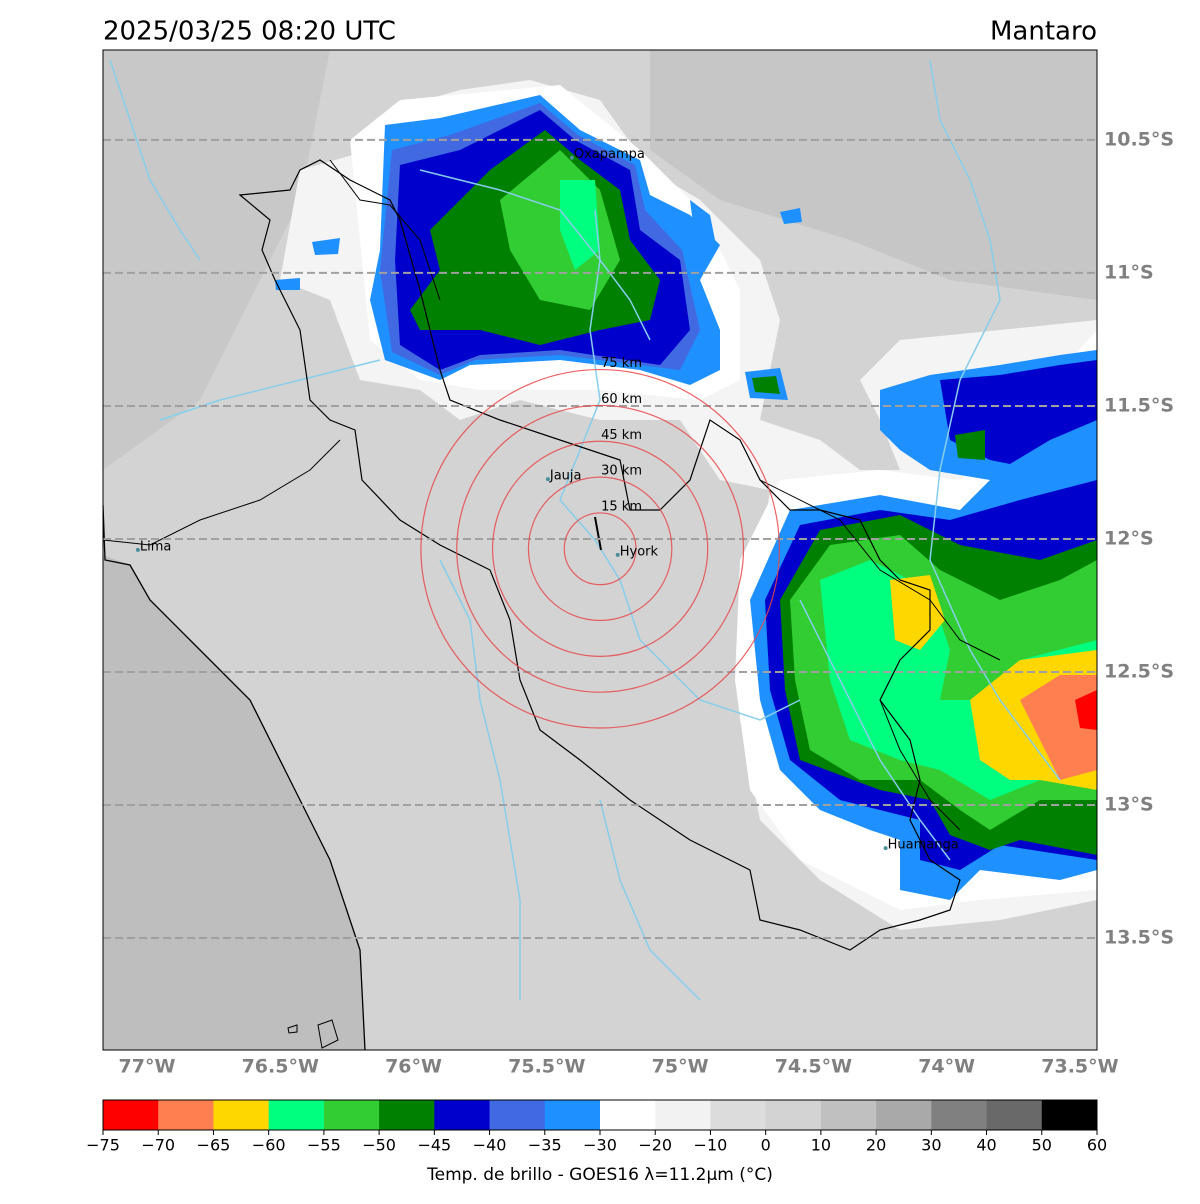  What do you see at coordinates (609, 154) in the screenshot?
I see `city-label: Oxapampa` at bounding box center [609, 154].